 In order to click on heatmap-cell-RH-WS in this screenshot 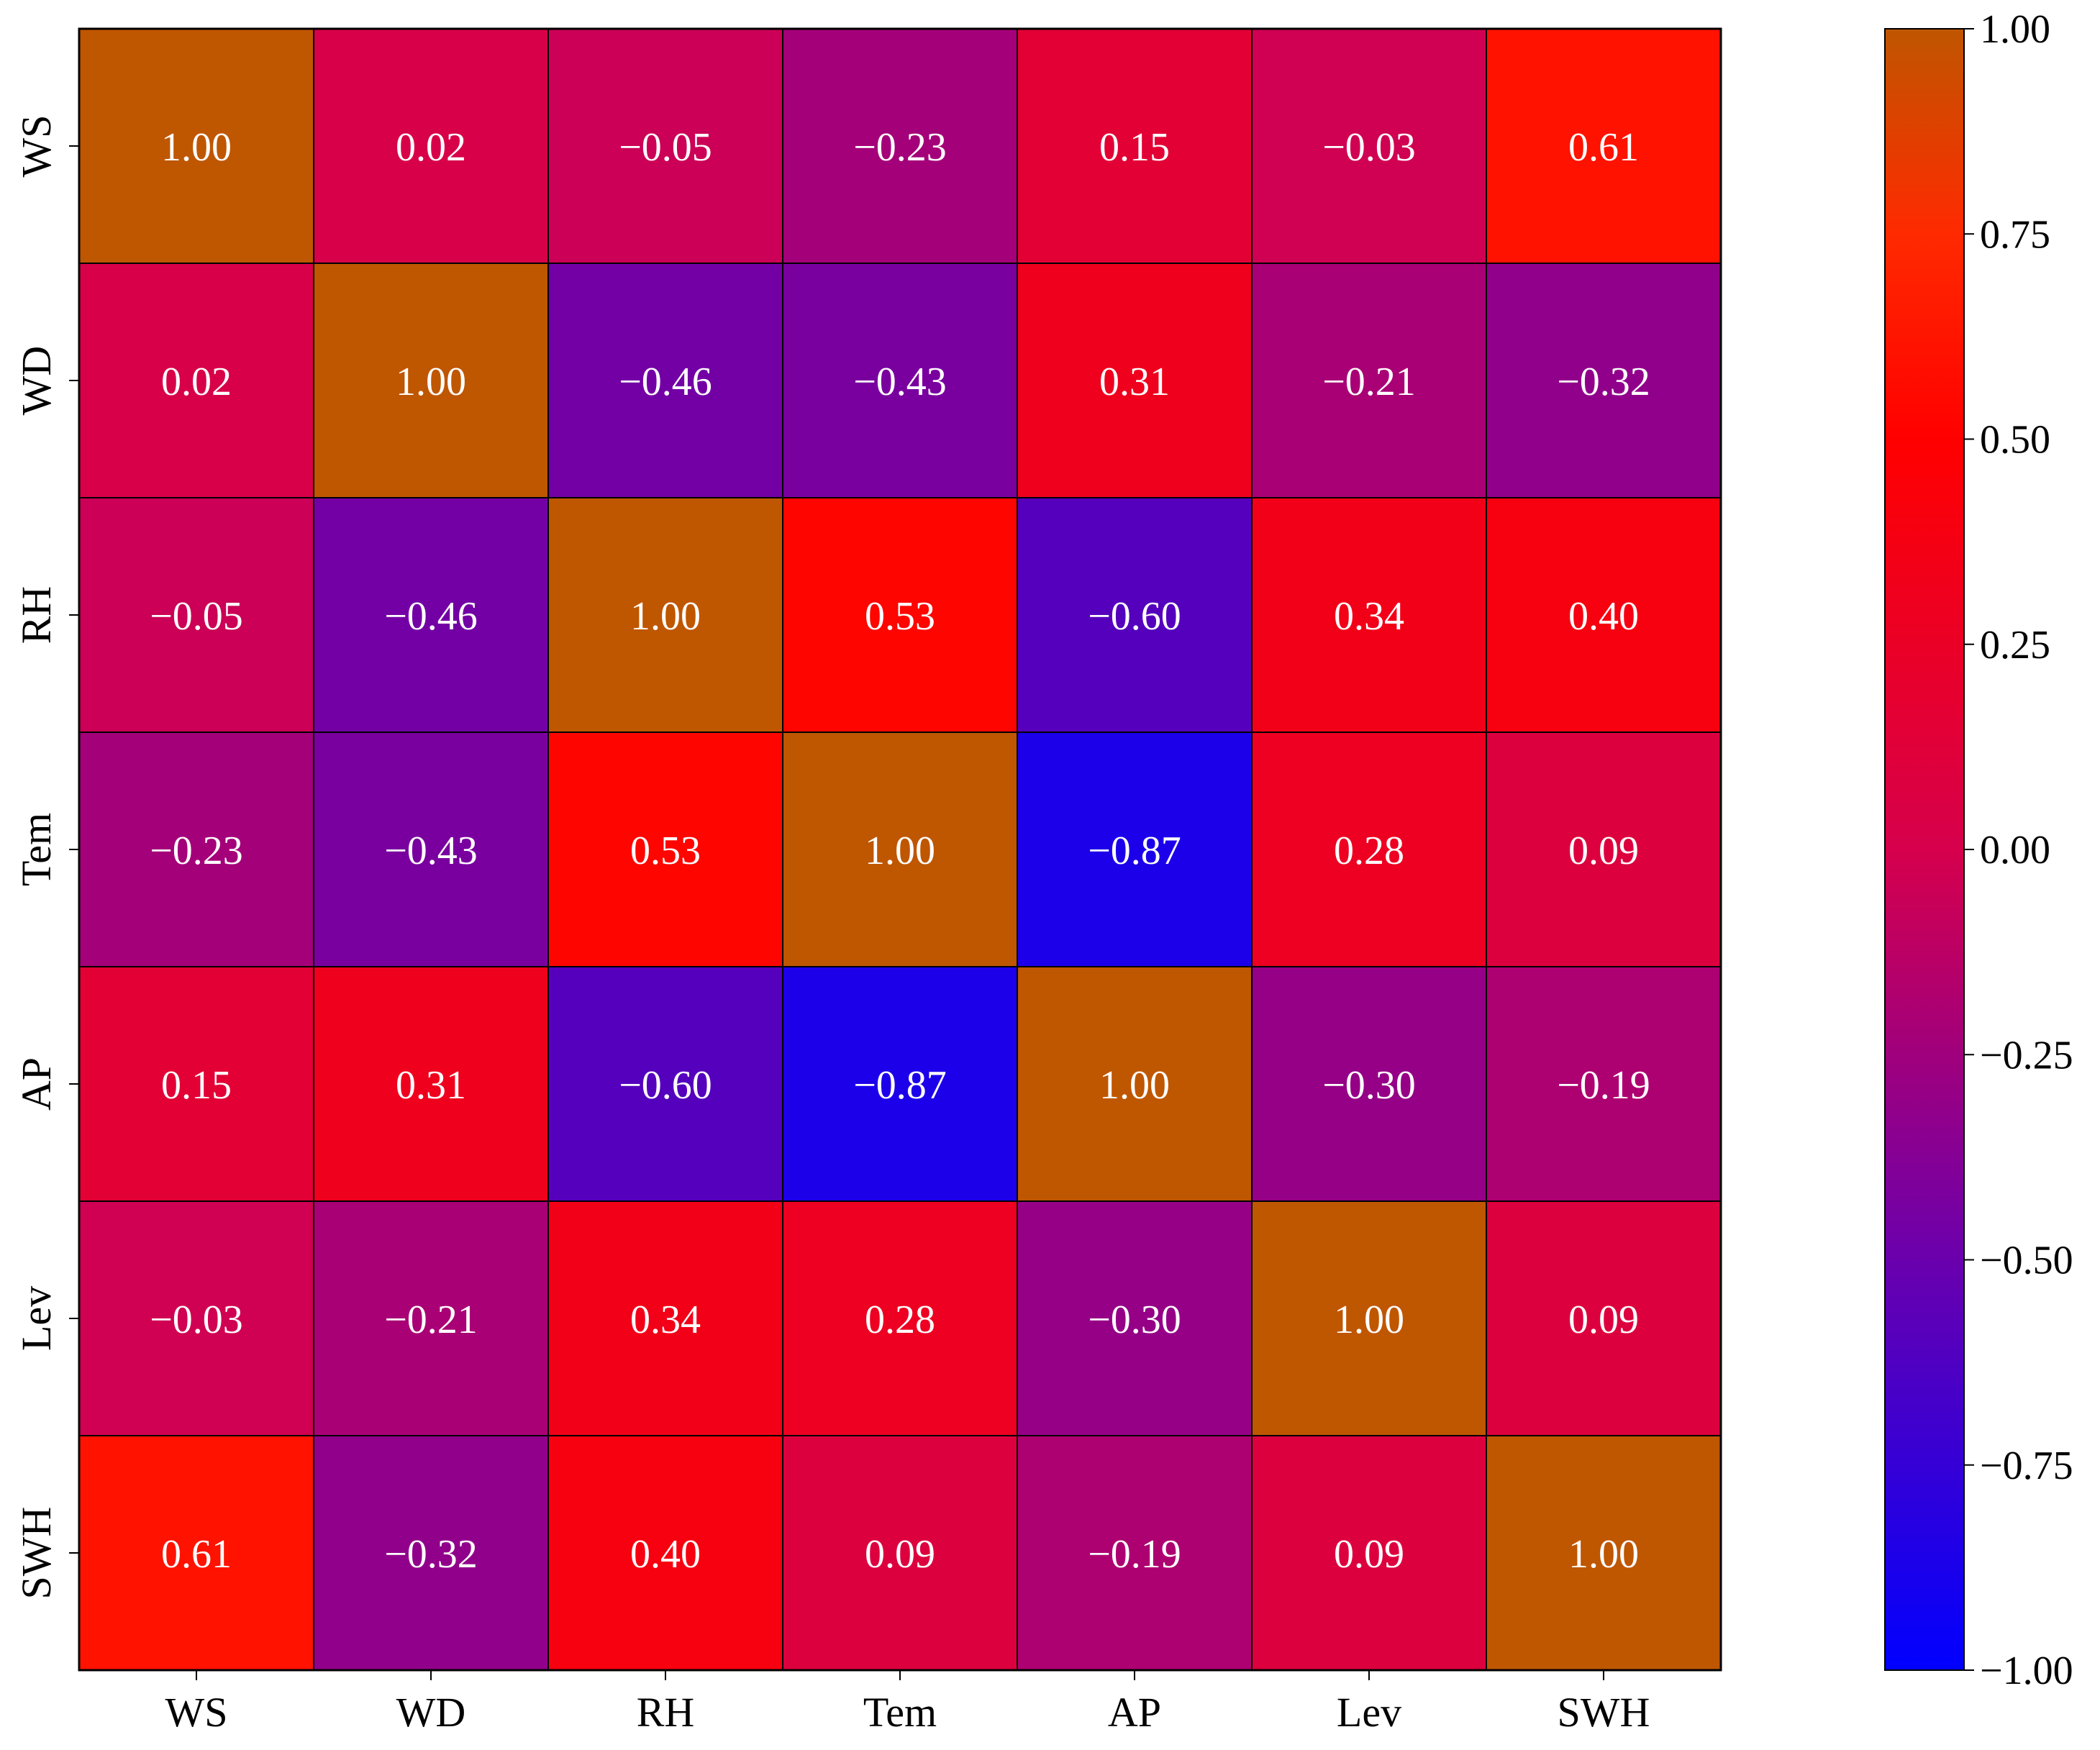, I will do `click(196, 615)`.